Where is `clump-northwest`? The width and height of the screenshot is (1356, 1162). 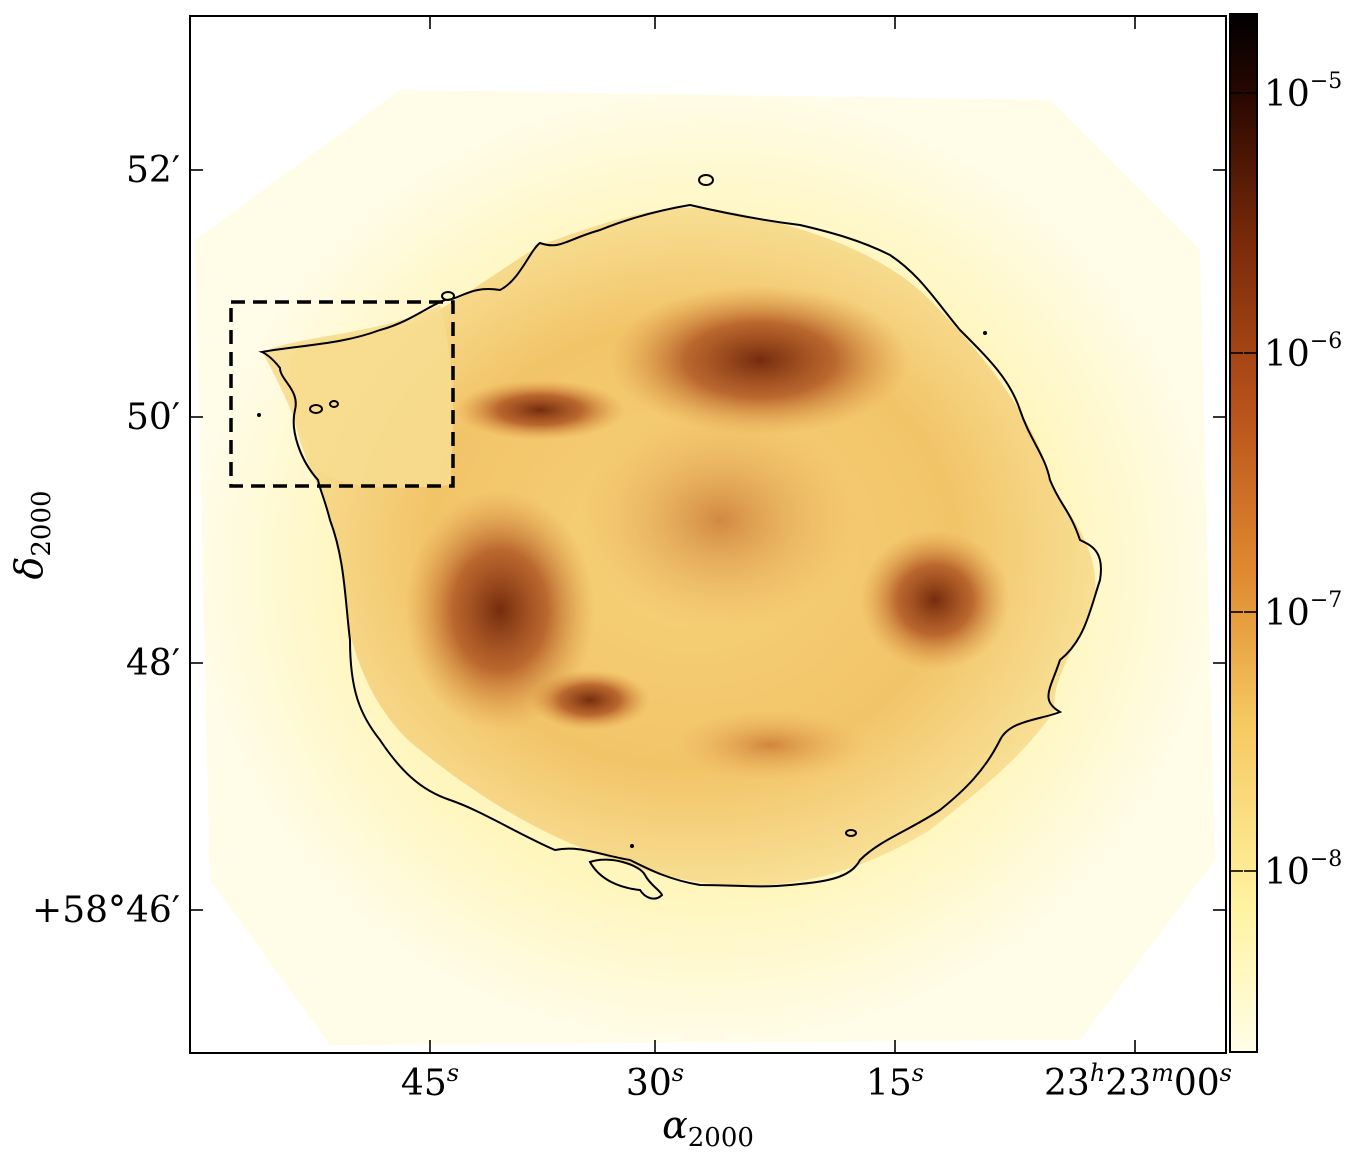
clump-northwest is located at coordinates (540, 410).